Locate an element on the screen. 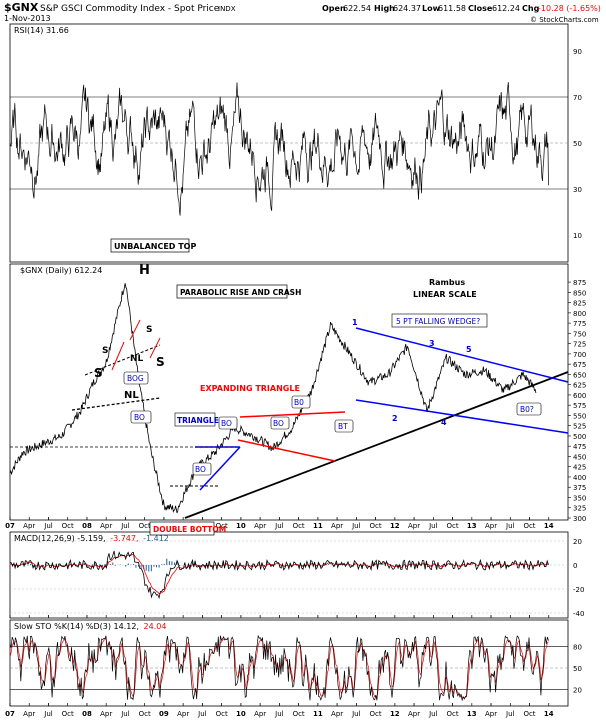 The image size is (606, 720). wave-point-3: 3 is located at coordinates (432, 343).